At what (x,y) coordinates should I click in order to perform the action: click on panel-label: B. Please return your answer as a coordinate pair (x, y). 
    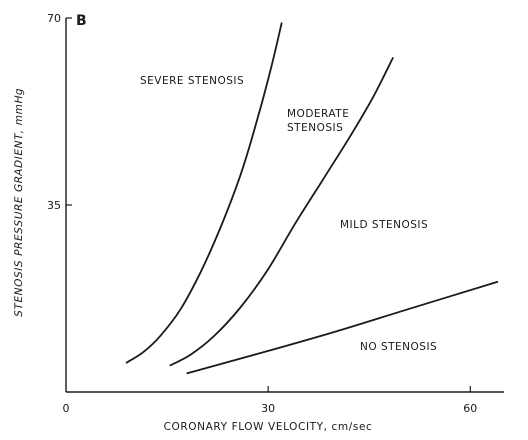
    Looking at the image, I should click on (81, 21).